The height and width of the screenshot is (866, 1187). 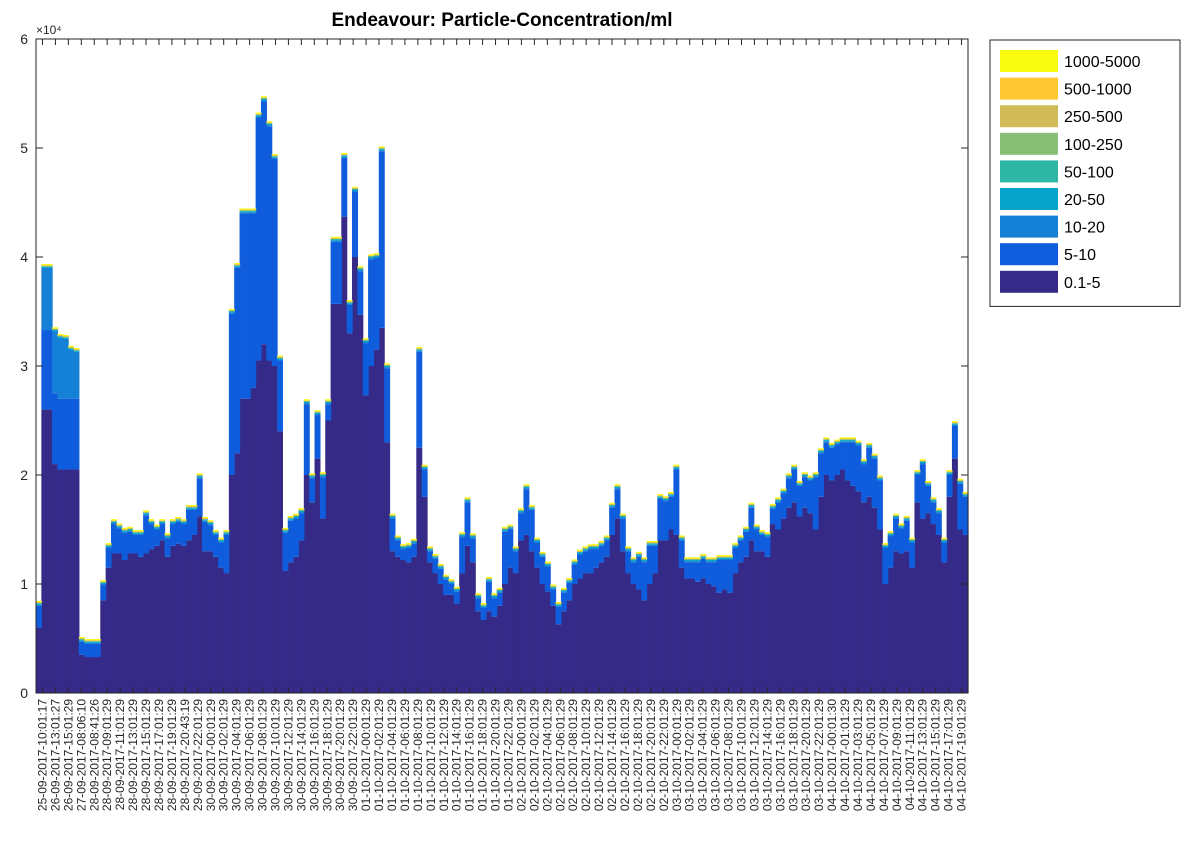 I want to click on bar-segment-0.1-5-14, so click(x=113, y=623).